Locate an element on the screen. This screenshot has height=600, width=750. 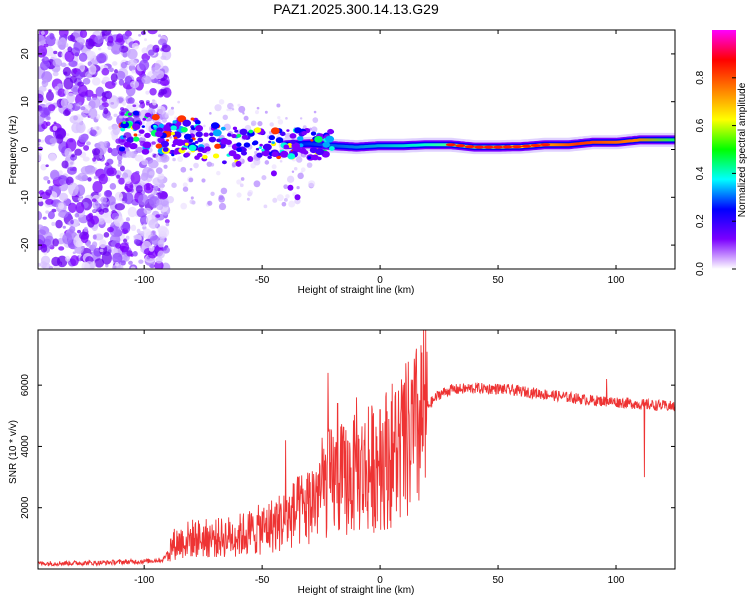
colorbar-ticks: 0.0 0.2 0.4 0.6 0.8 is located at coordinates (715, 173).